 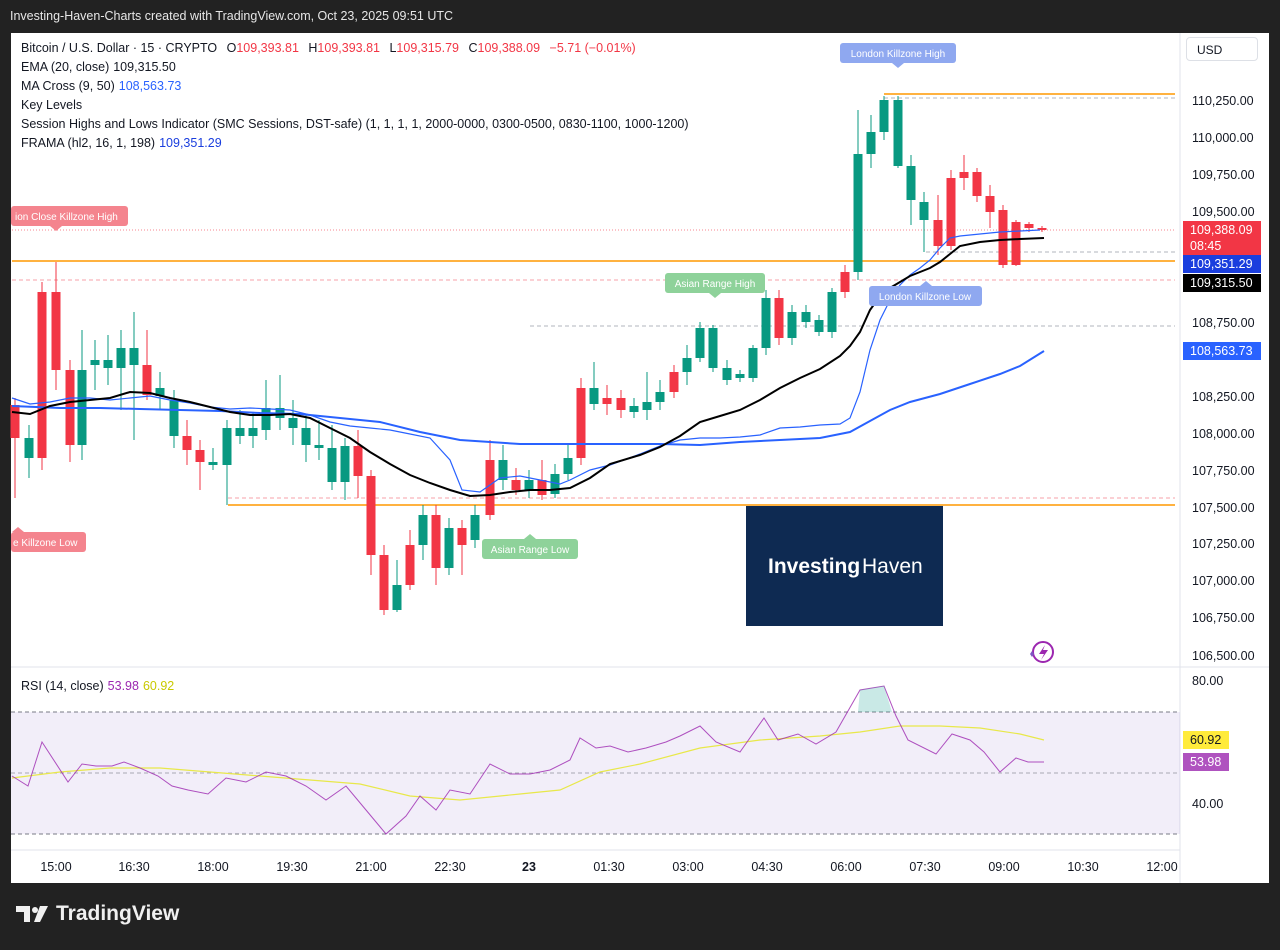 I want to click on ohlc-change: −5.71 (−0.01%), so click(x=592, y=48).